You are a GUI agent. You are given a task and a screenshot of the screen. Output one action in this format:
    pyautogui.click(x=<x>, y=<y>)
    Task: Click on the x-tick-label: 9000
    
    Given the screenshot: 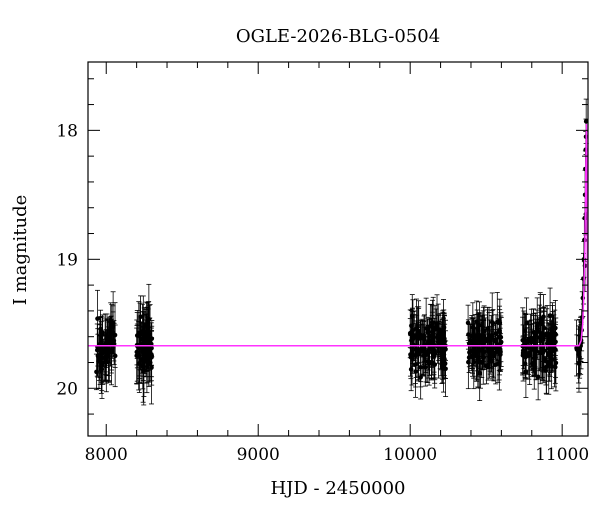 What is the action you would take?
    pyautogui.click(x=258, y=455)
    